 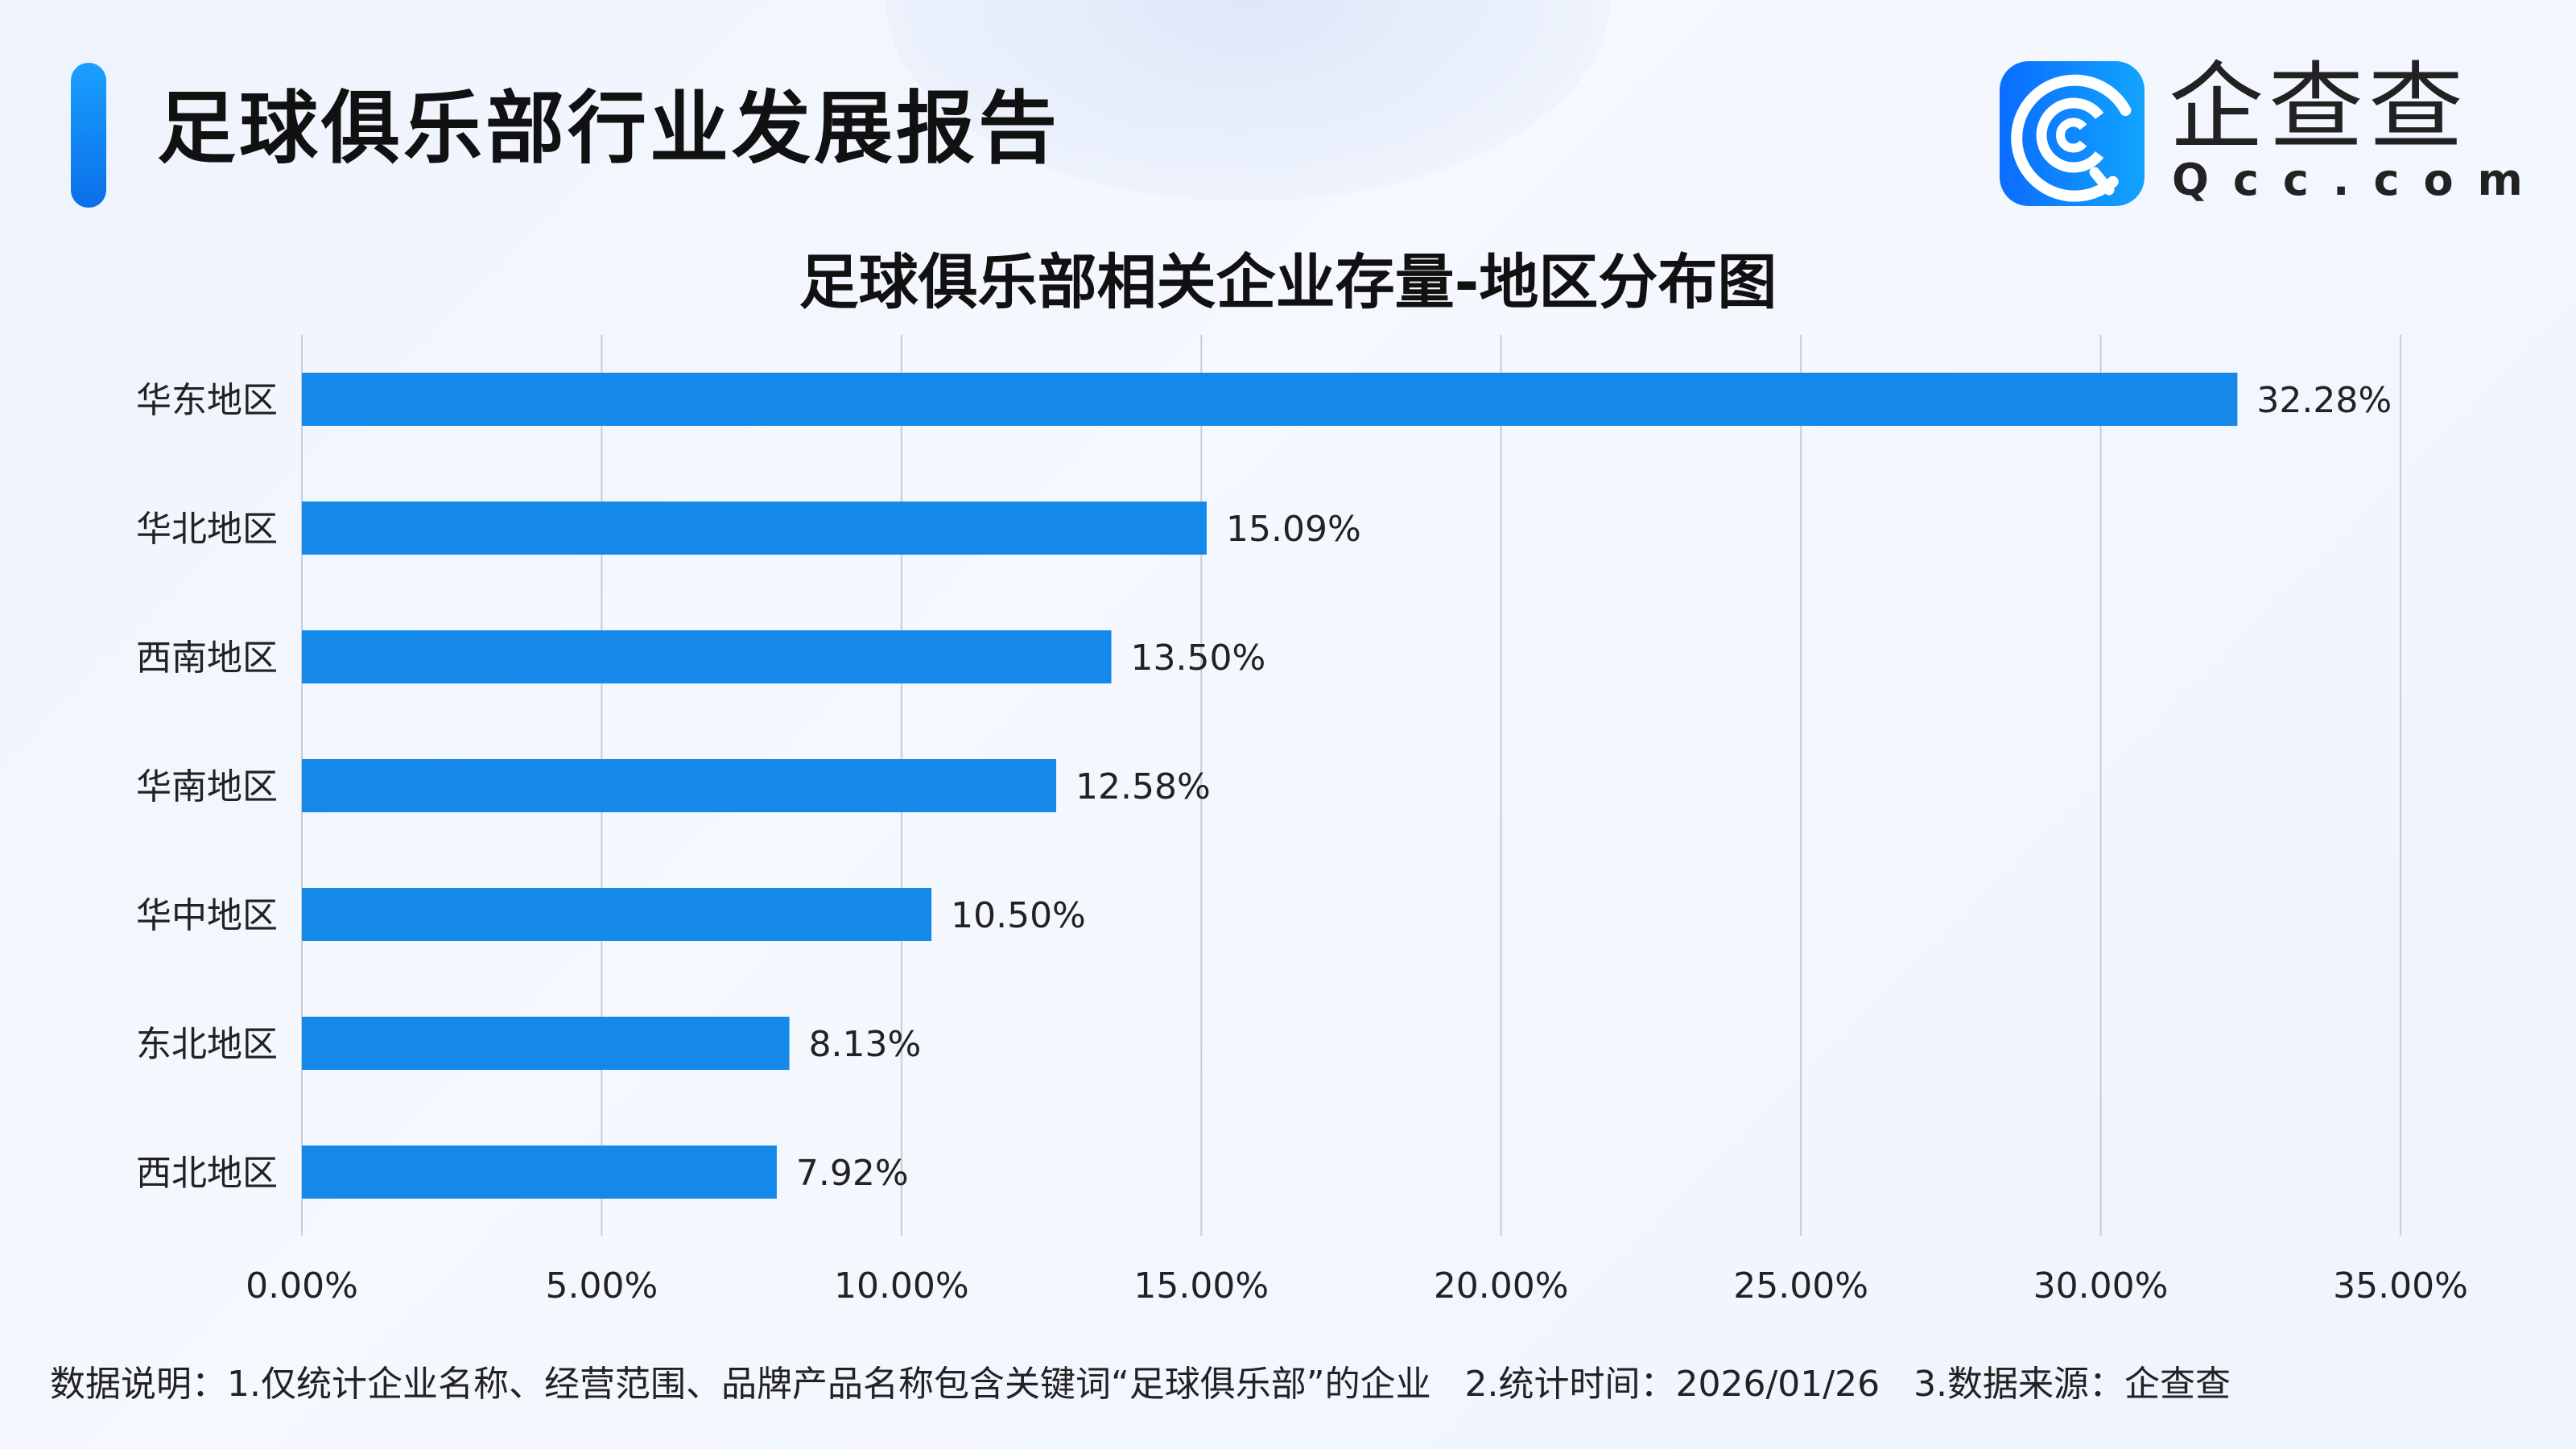 What do you see at coordinates (207, 786) in the screenshot?
I see `category-label: 华南地区` at bounding box center [207, 786].